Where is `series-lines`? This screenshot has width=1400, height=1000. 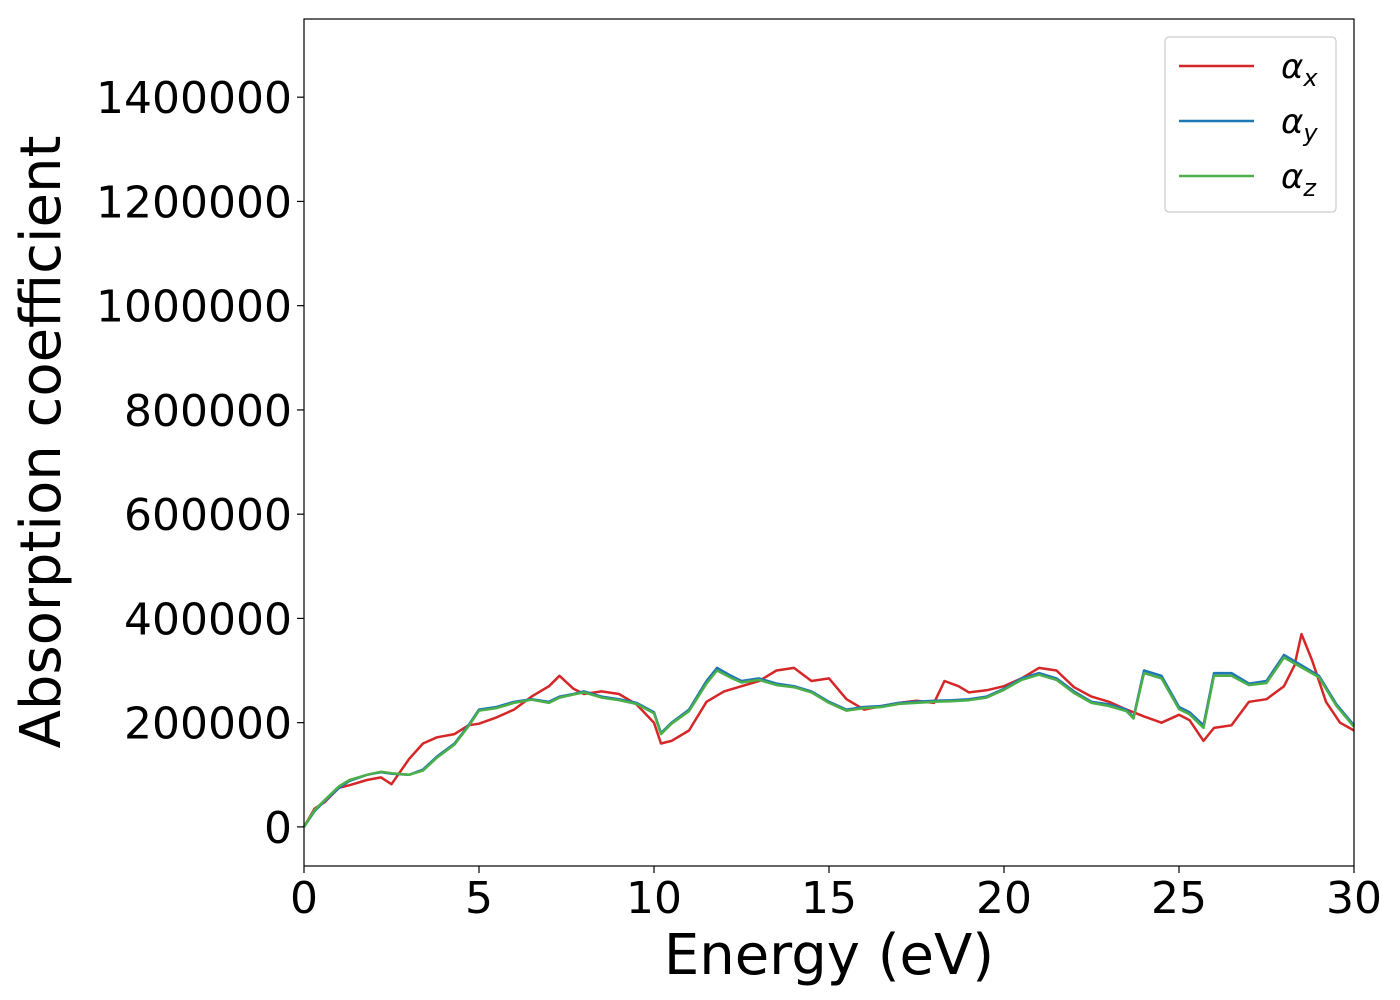
series-lines is located at coordinates (828, 730).